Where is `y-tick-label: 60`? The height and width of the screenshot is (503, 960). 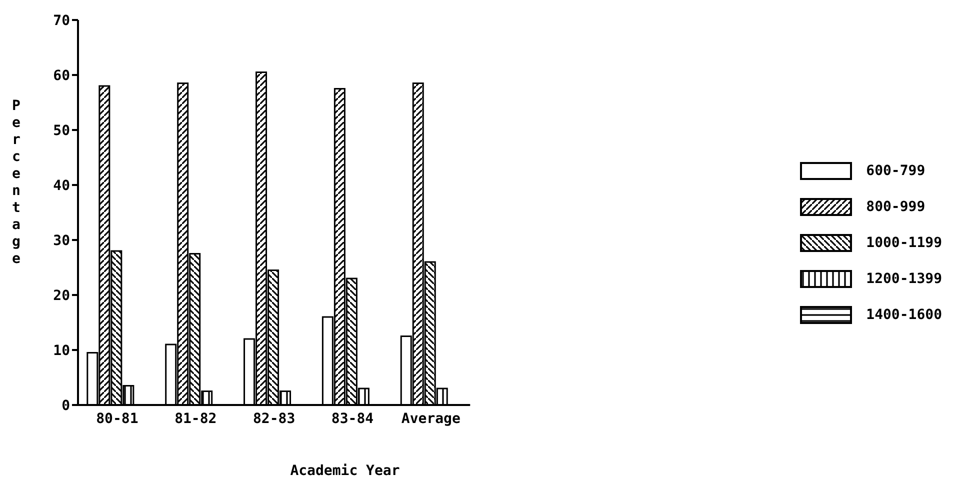
y-tick-label: 60 is located at coordinates (61, 76).